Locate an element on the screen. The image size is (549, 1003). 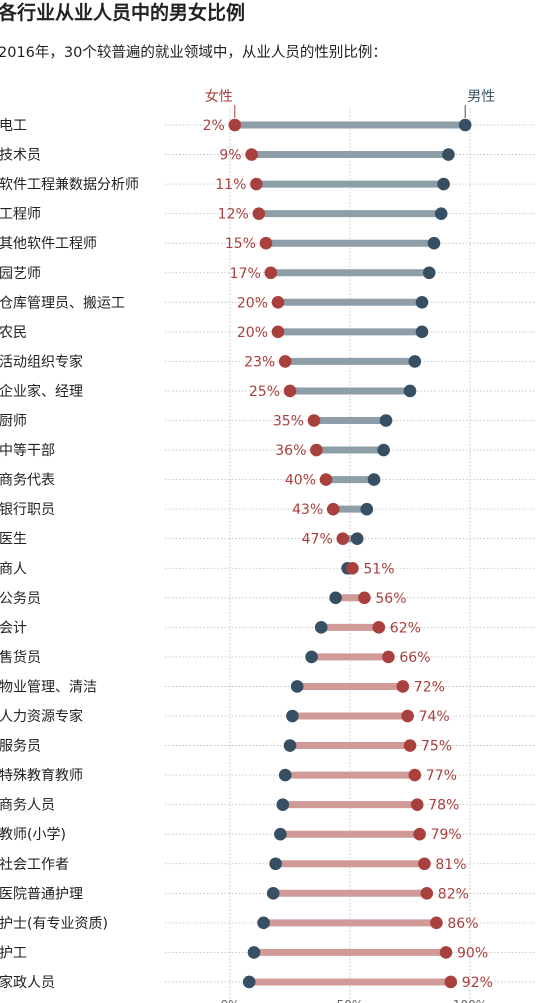
female-pct-label: 74% is located at coordinates (434, 717).